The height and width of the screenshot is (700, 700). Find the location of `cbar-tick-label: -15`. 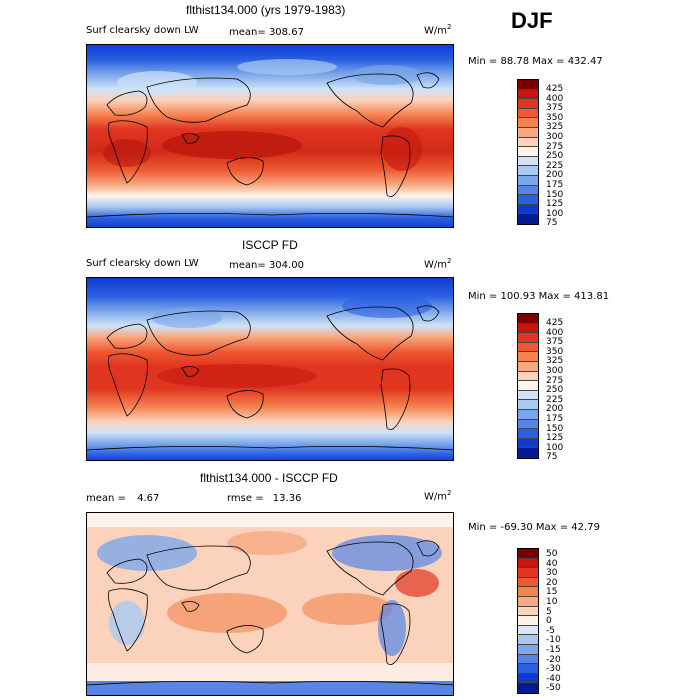

cbar-tick-label: -15 is located at coordinates (553, 650).